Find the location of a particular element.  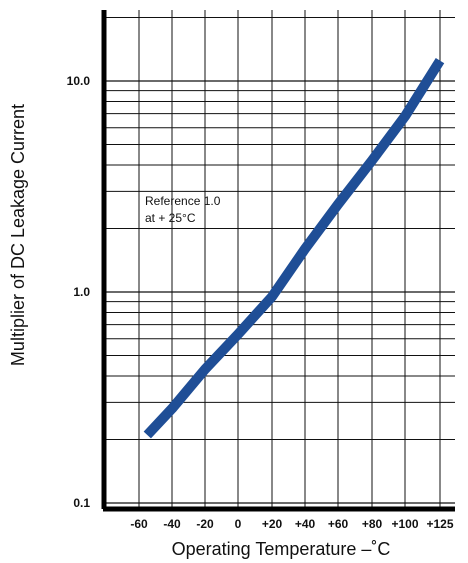

x-tick-label-1: -40 is located at coordinates (172, 524).